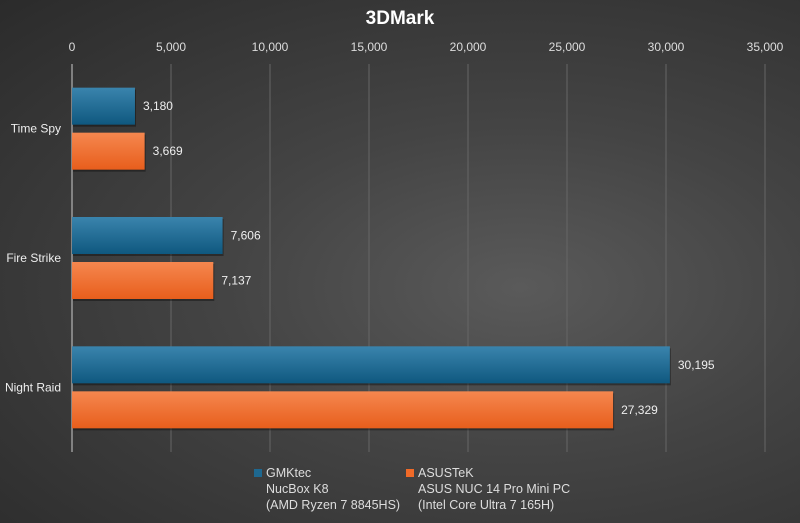 This screenshot has width=800, height=523. What do you see at coordinates (33, 387) in the screenshot?
I see `category-label: Night Raid` at bounding box center [33, 387].